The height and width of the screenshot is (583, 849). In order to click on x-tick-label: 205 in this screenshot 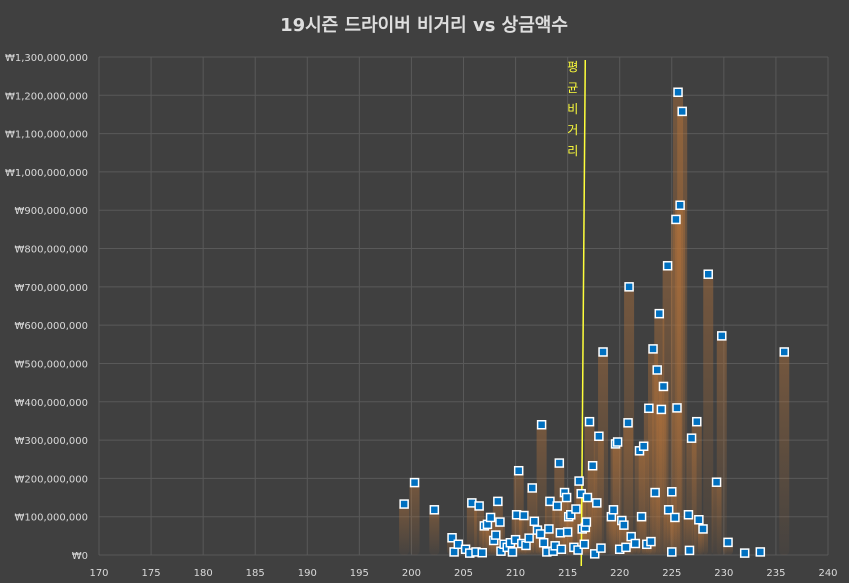, I will do `click(463, 573)`.